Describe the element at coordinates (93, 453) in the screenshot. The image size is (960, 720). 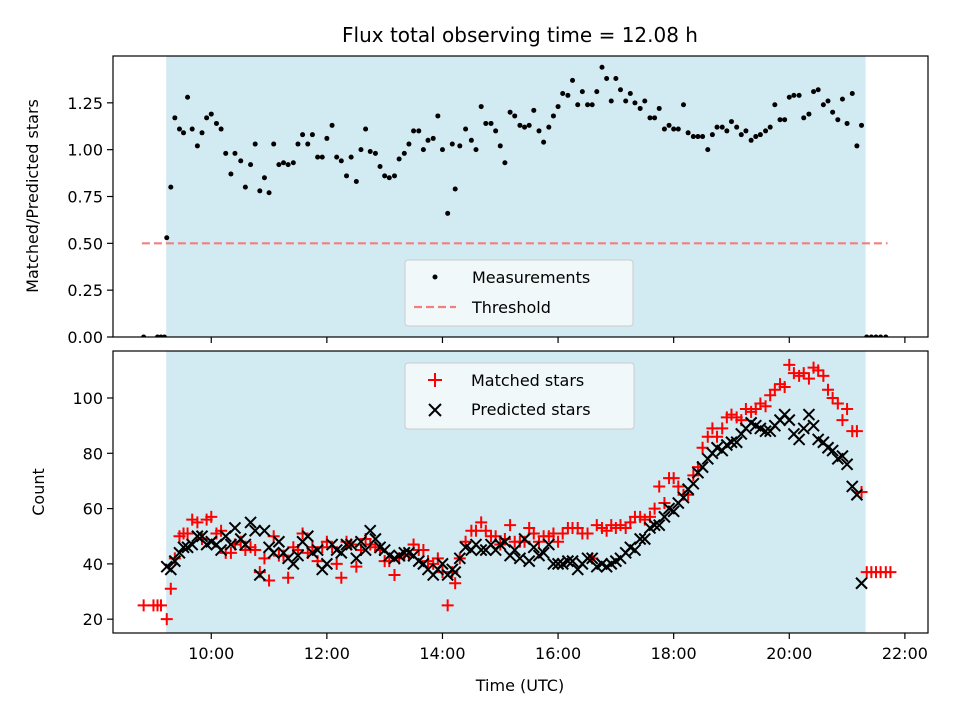
I see `bottom-y-tick-label: 80` at that location.